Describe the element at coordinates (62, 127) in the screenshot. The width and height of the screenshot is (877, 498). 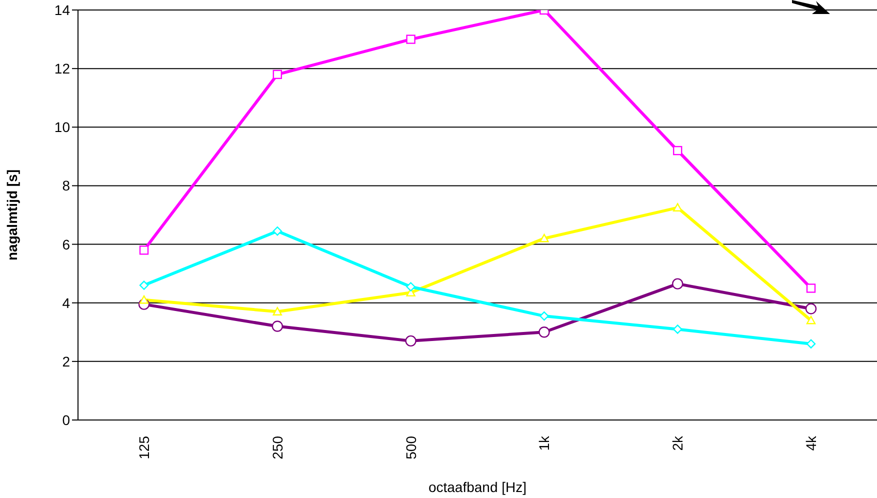
I see `y-tick-label: 10` at that location.